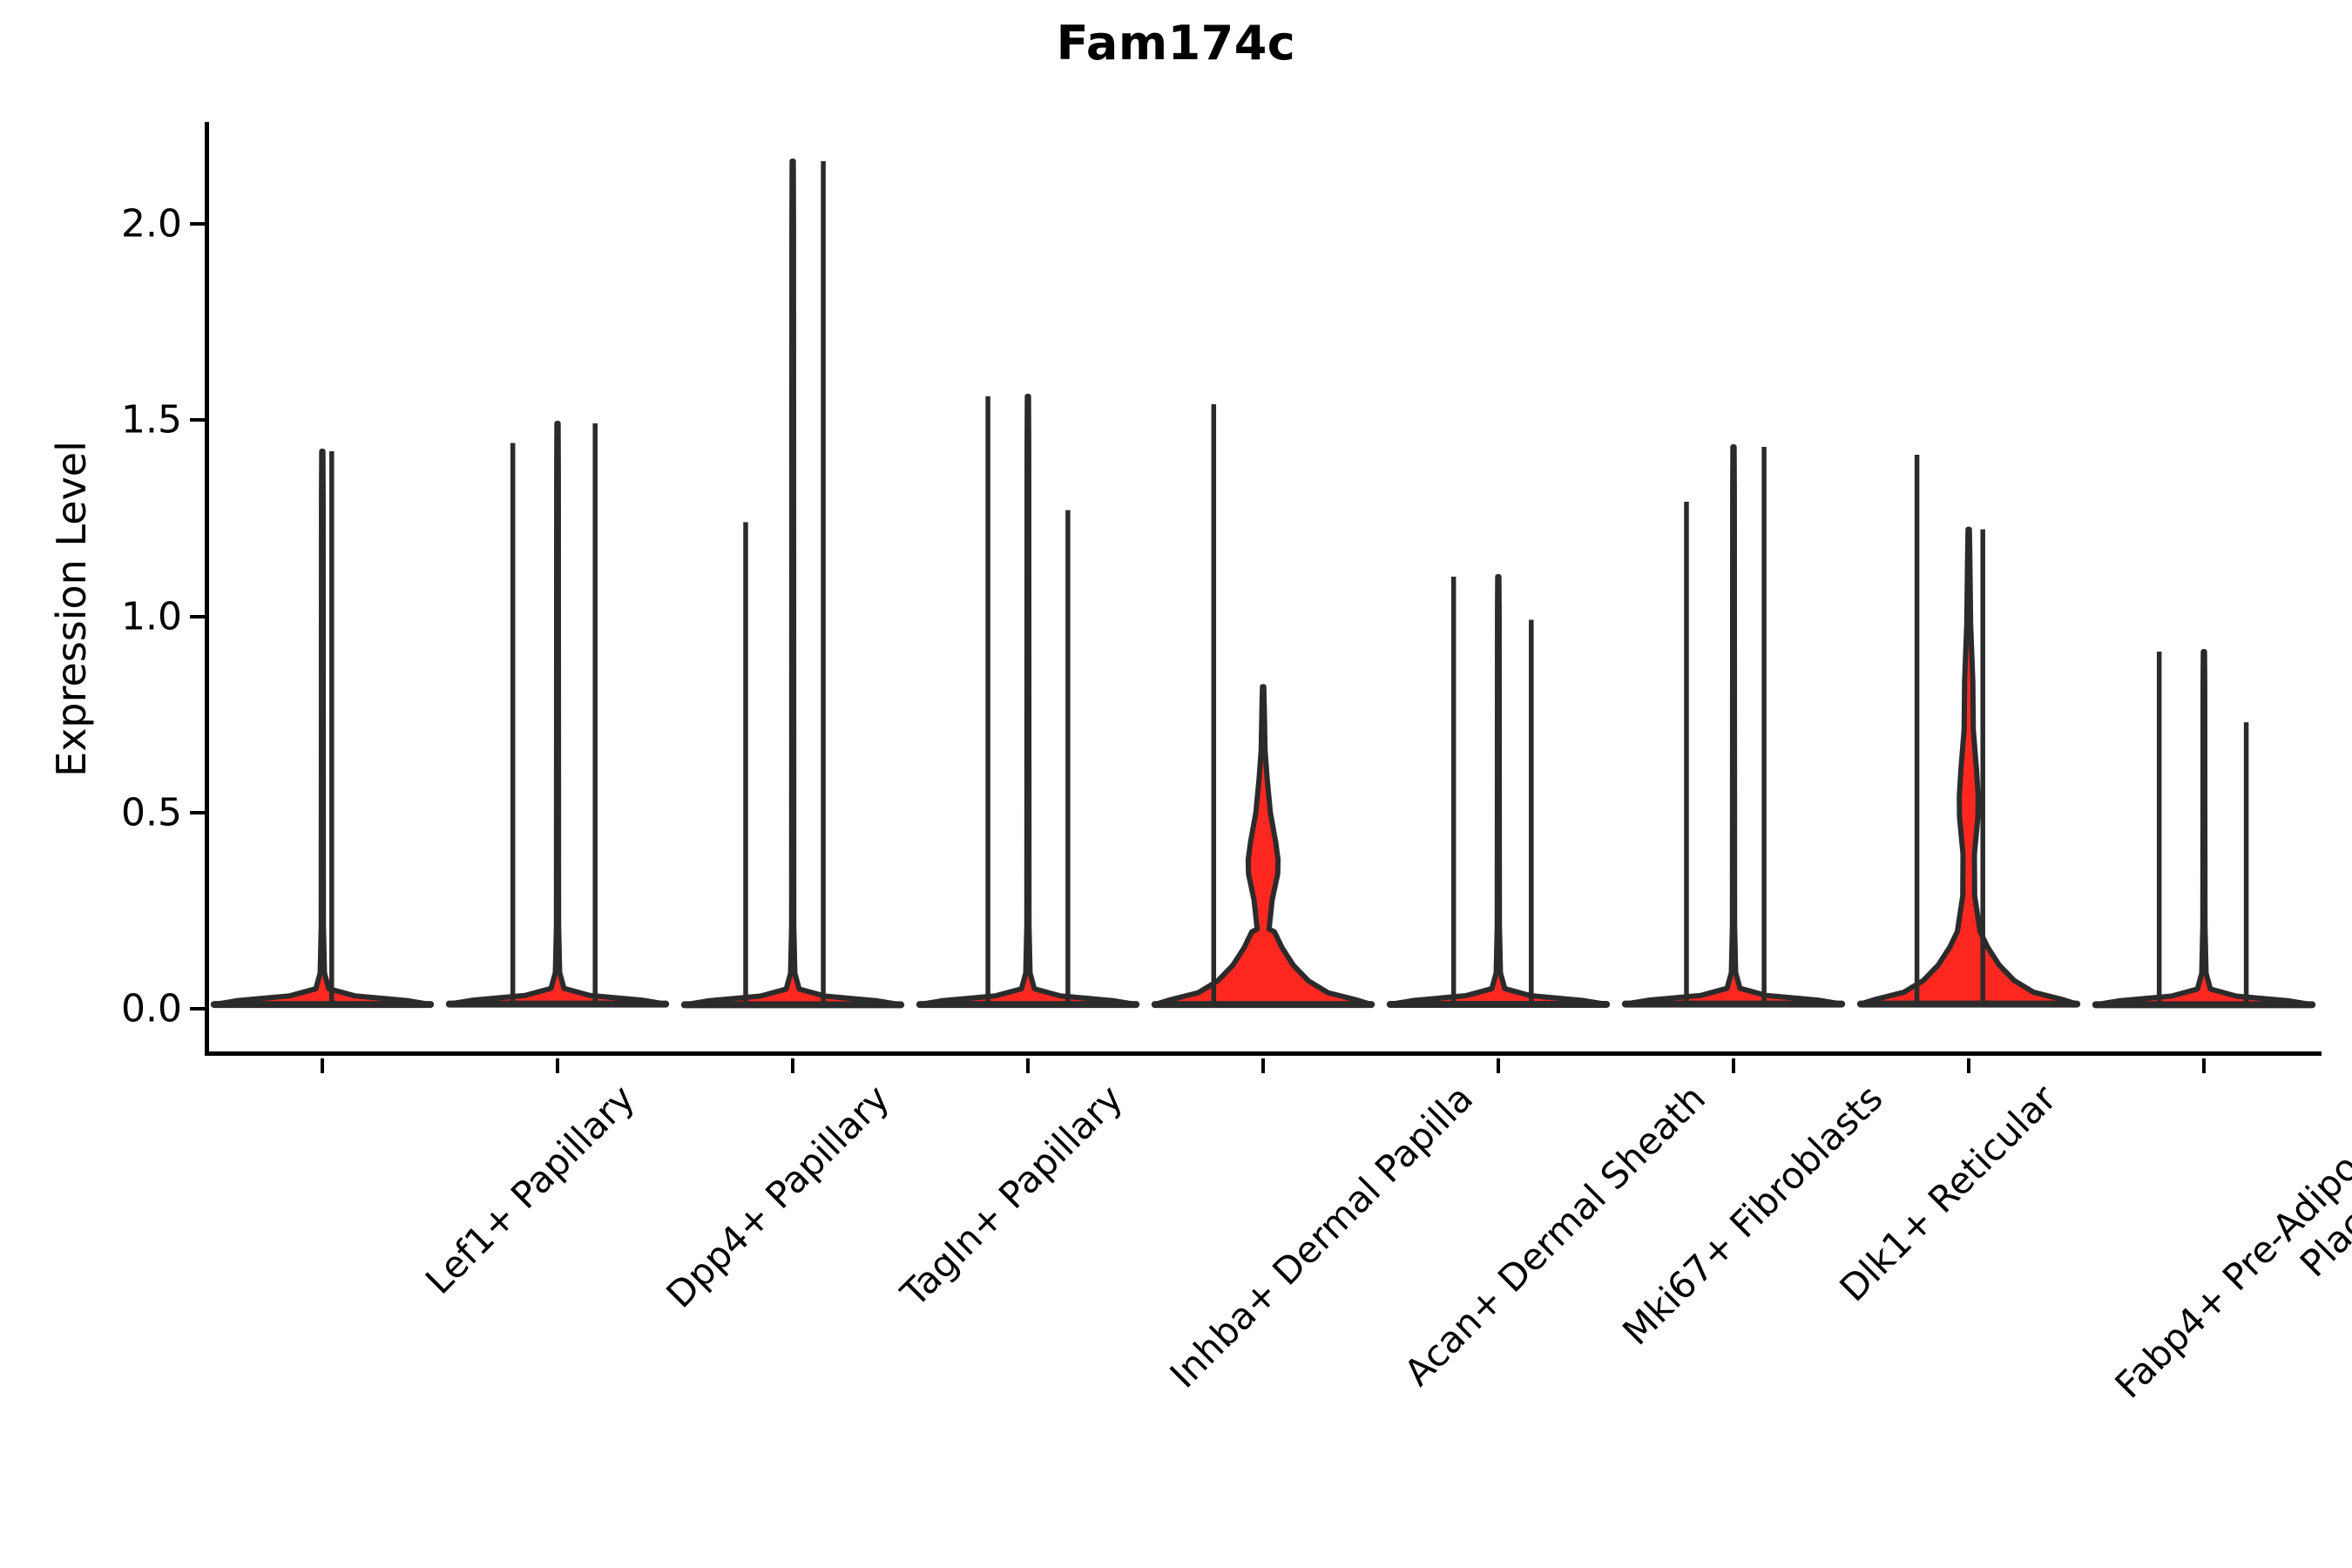 Image resolution: width=2352 pixels, height=1568 pixels. What do you see at coordinates (778, 1196) in the screenshot?
I see `x-tick-label: Dpp4+ Papillary` at bounding box center [778, 1196].